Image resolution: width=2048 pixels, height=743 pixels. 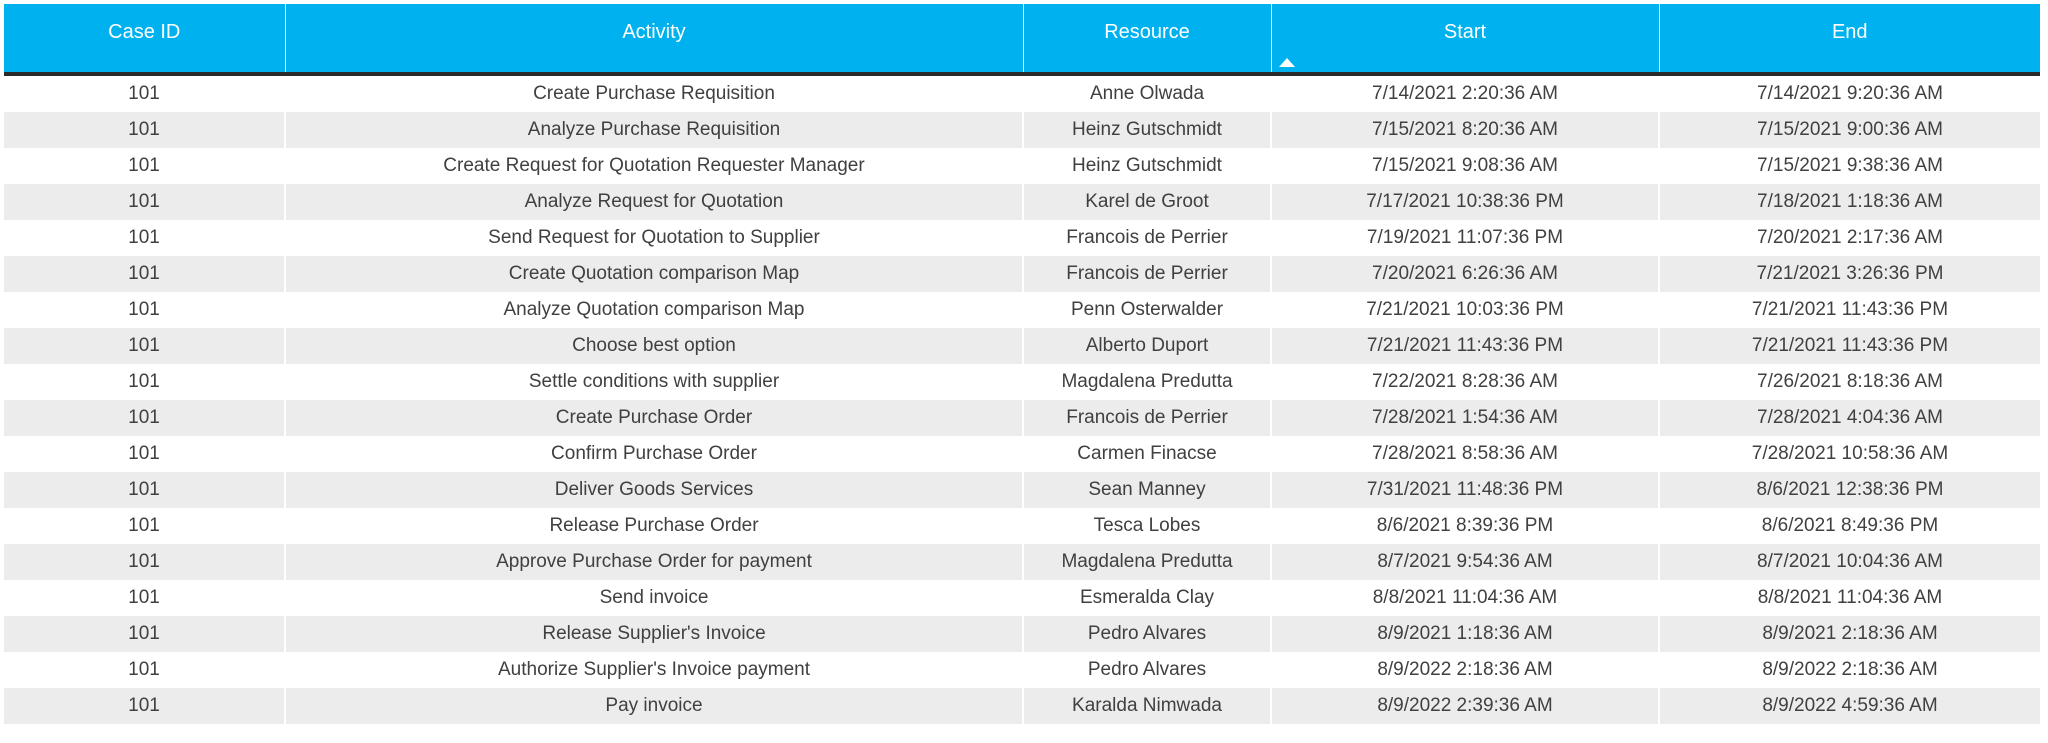 What do you see at coordinates (1146, 40) in the screenshot?
I see `column-header-resource: Resource` at bounding box center [1146, 40].